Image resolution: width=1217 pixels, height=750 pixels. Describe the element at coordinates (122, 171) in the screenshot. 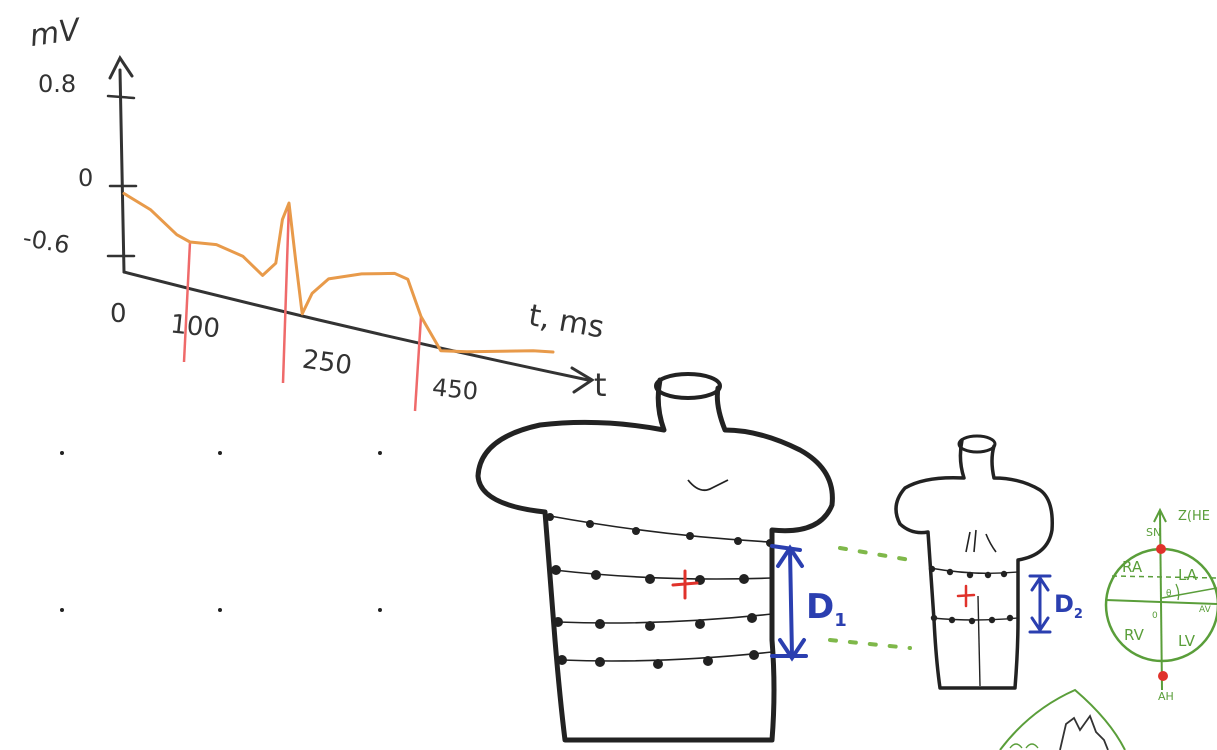

I see `y-axis` at that location.